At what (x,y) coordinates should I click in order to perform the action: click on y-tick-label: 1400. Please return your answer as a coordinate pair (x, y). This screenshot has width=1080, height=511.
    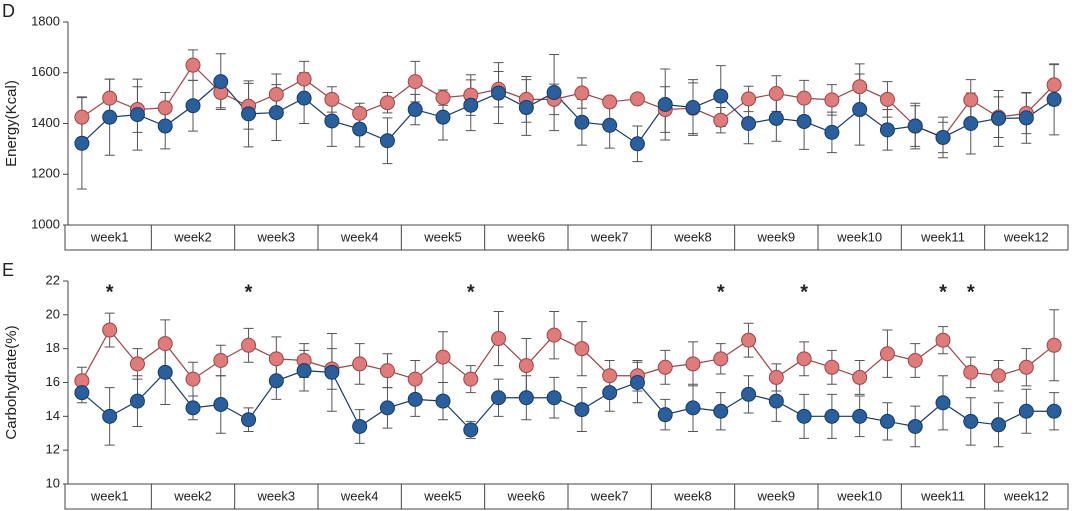
    Looking at the image, I should click on (45, 122).